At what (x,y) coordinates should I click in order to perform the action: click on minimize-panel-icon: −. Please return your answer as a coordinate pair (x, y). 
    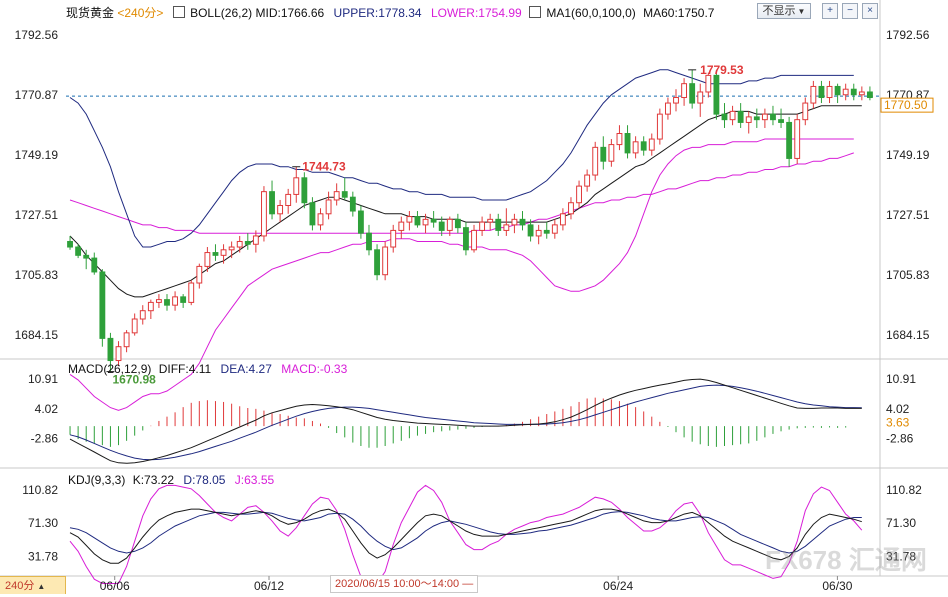
    Looking at the image, I should click on (850, 11).